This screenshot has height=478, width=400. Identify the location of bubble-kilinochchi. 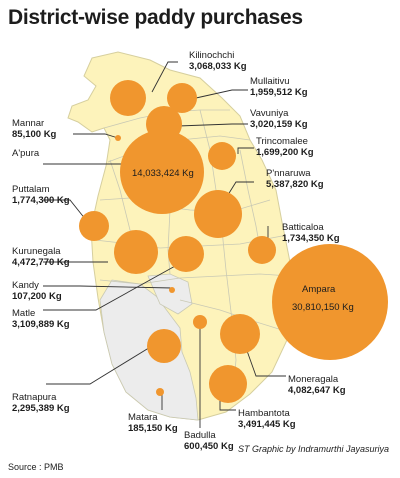
(128, 98).